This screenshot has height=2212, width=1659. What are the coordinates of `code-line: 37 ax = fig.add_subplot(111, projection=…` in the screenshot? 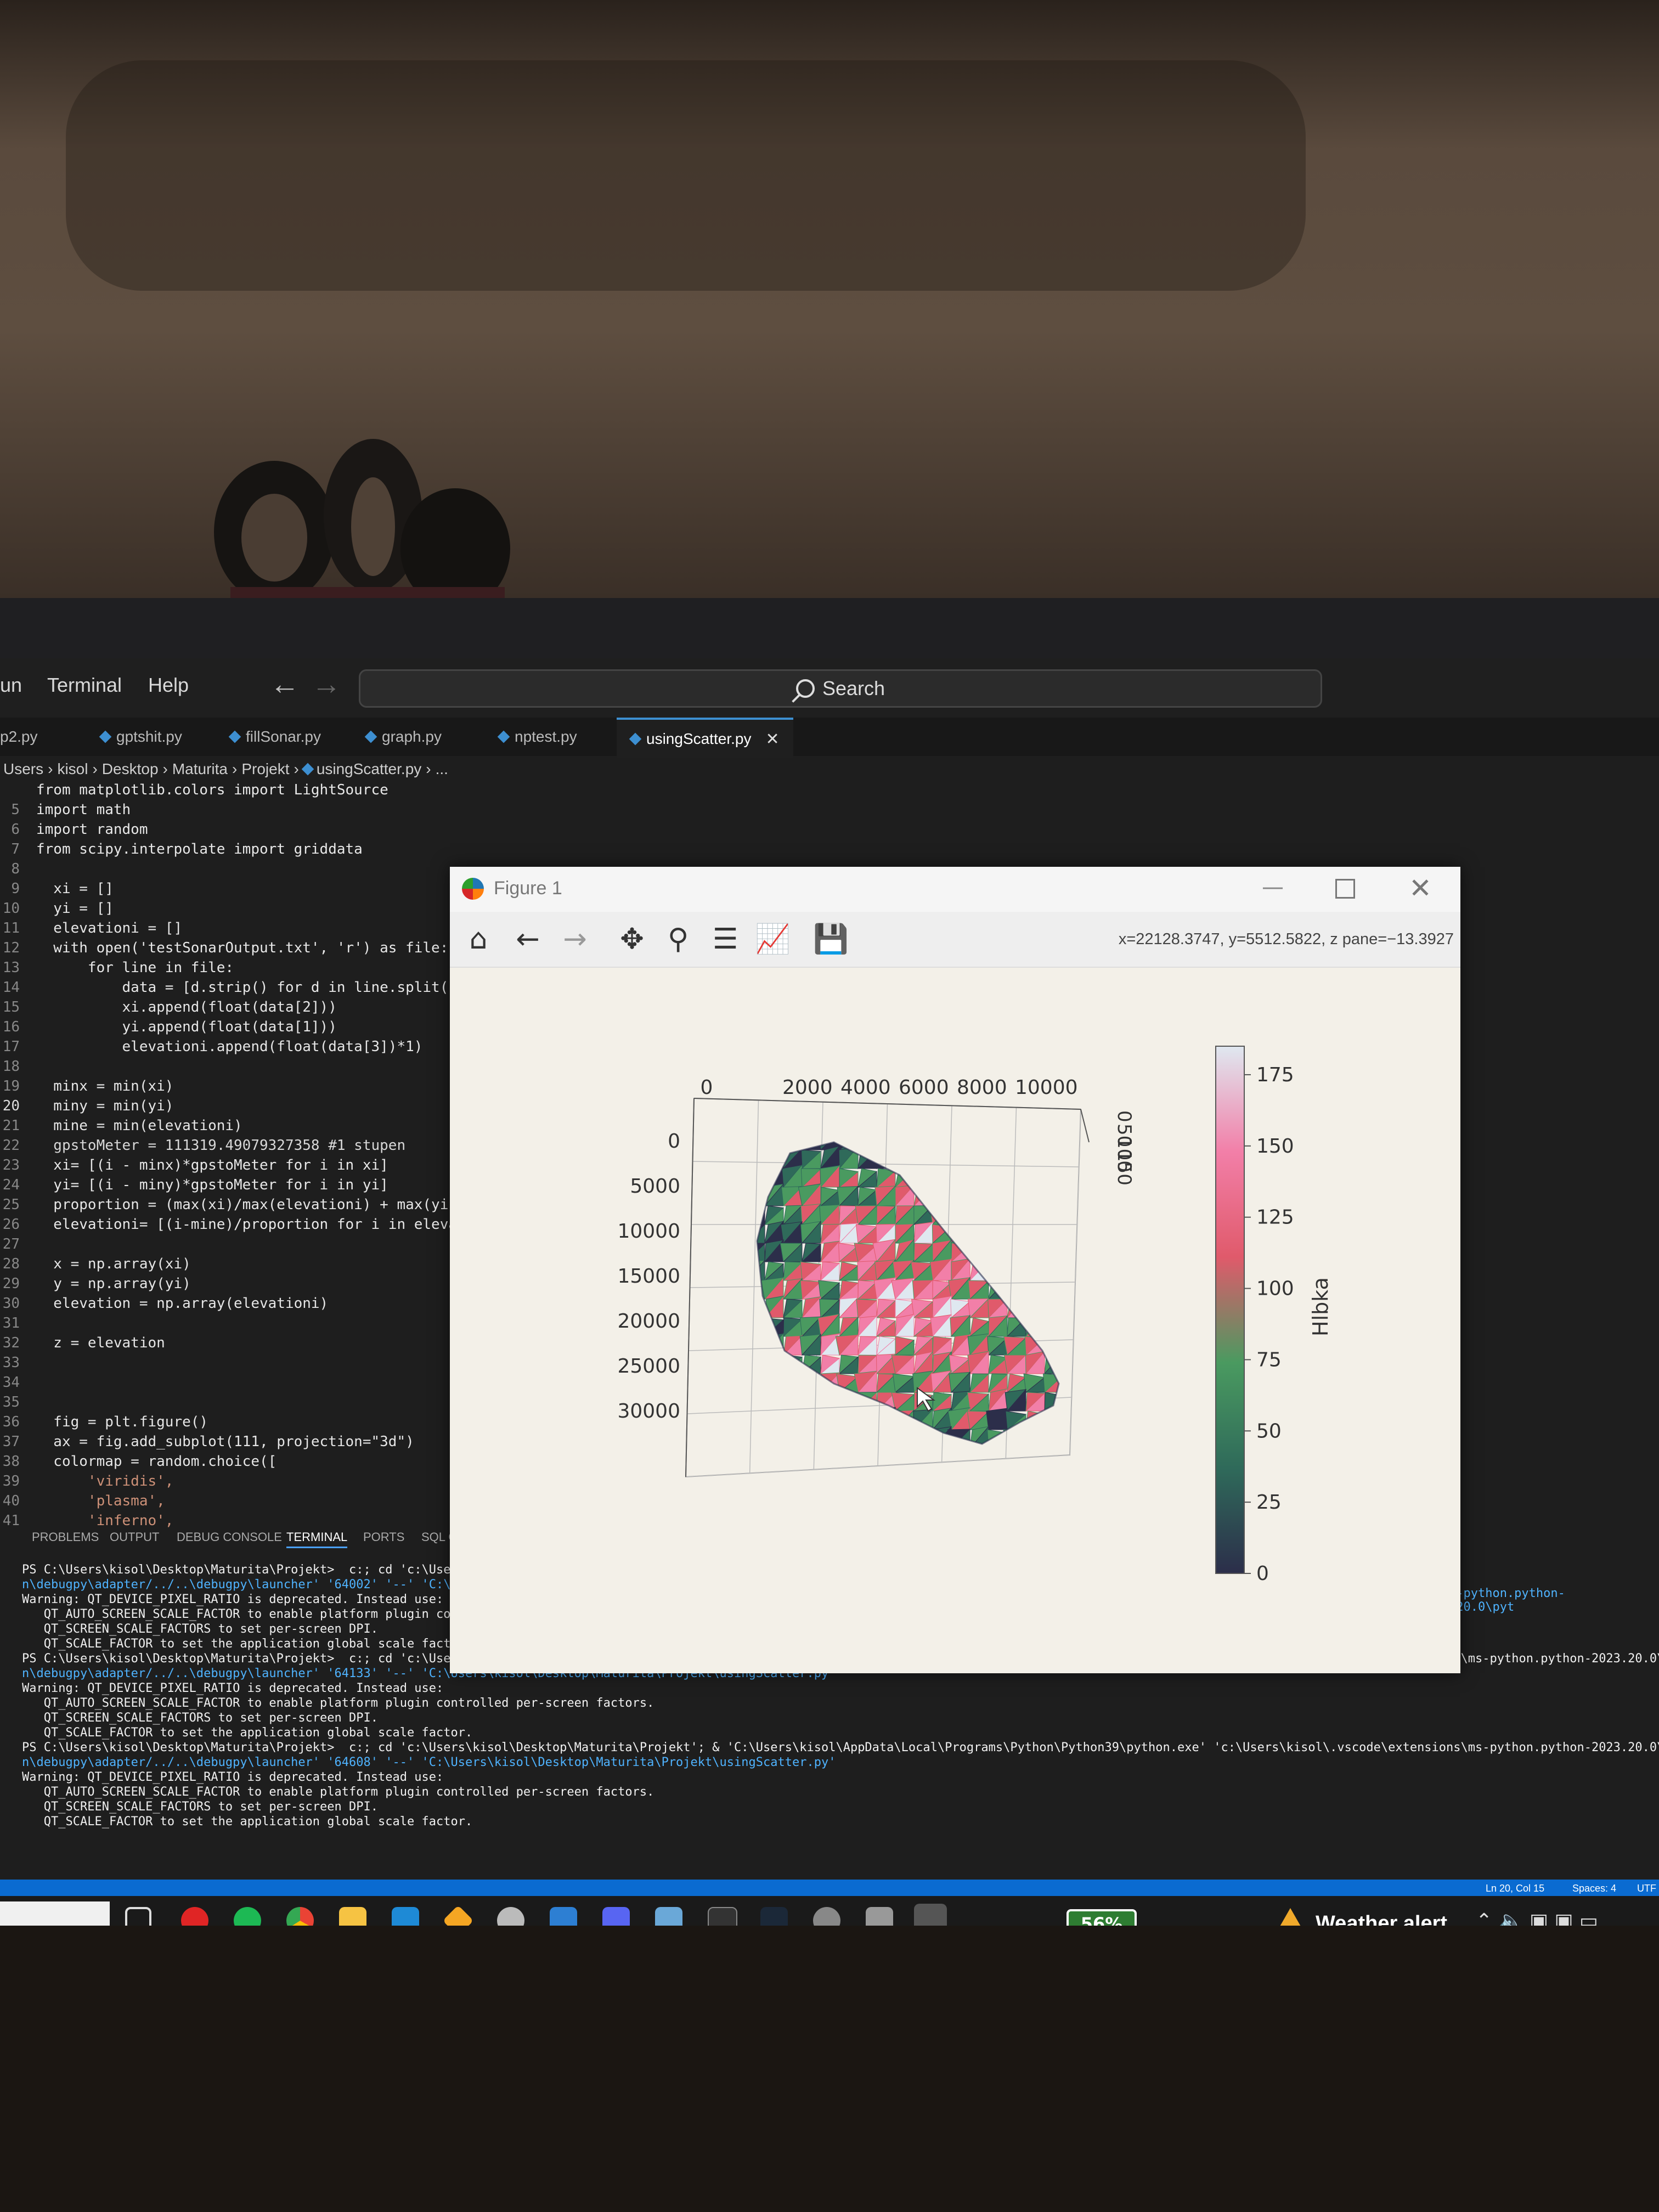 It's located at (247, 1442).